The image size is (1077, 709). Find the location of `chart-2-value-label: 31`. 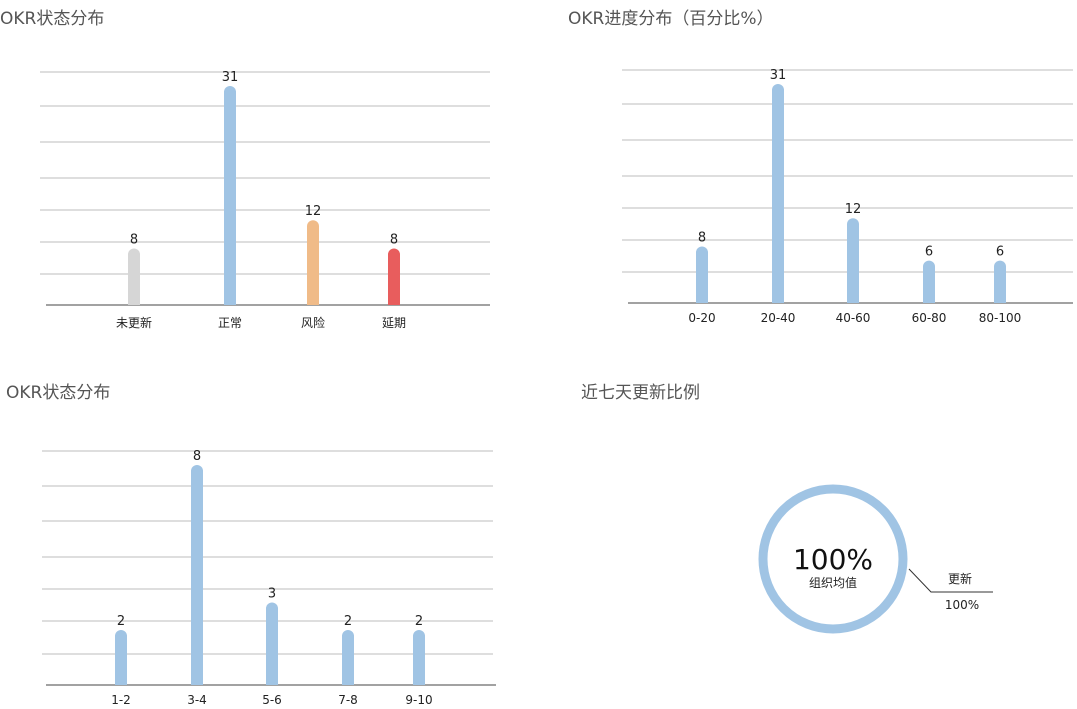

chart-2-value-label: 31 is located at coordinates (778, 75).